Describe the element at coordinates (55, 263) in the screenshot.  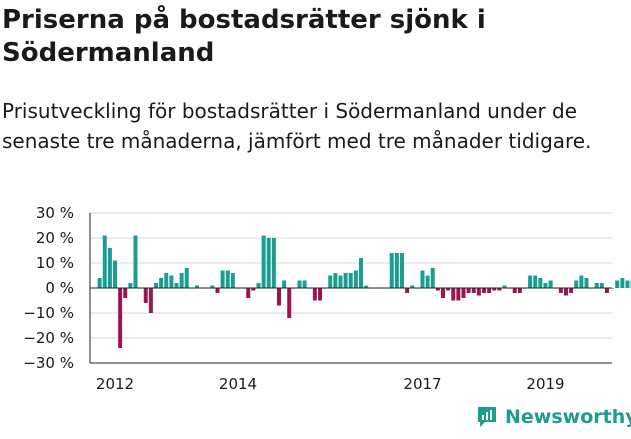
I see `y-tick-label: 10 %` at that location.